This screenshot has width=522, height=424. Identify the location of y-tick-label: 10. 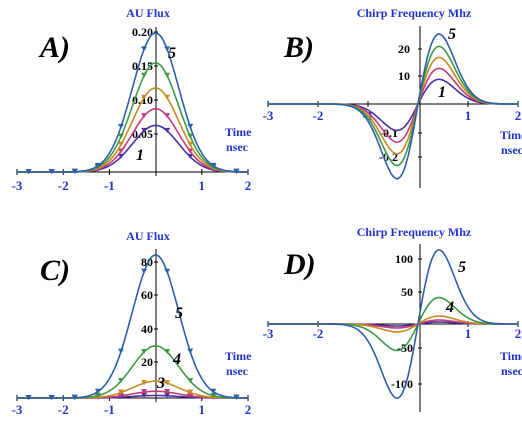
(404, 76).